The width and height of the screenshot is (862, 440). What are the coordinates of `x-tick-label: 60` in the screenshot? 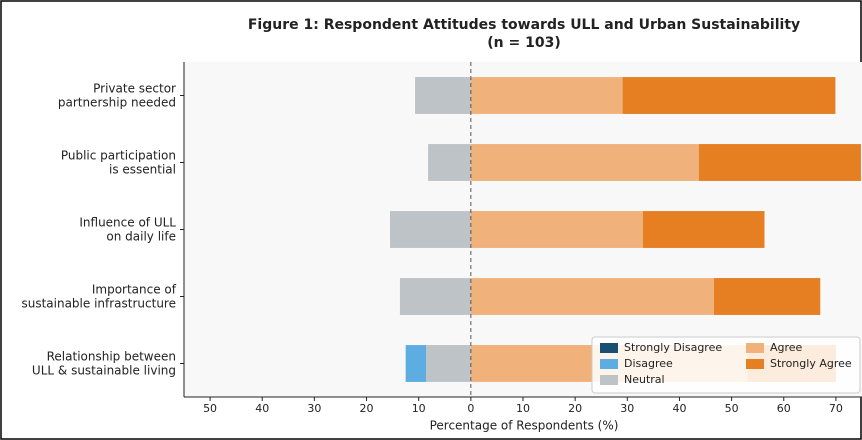 It's located at (784, 408).